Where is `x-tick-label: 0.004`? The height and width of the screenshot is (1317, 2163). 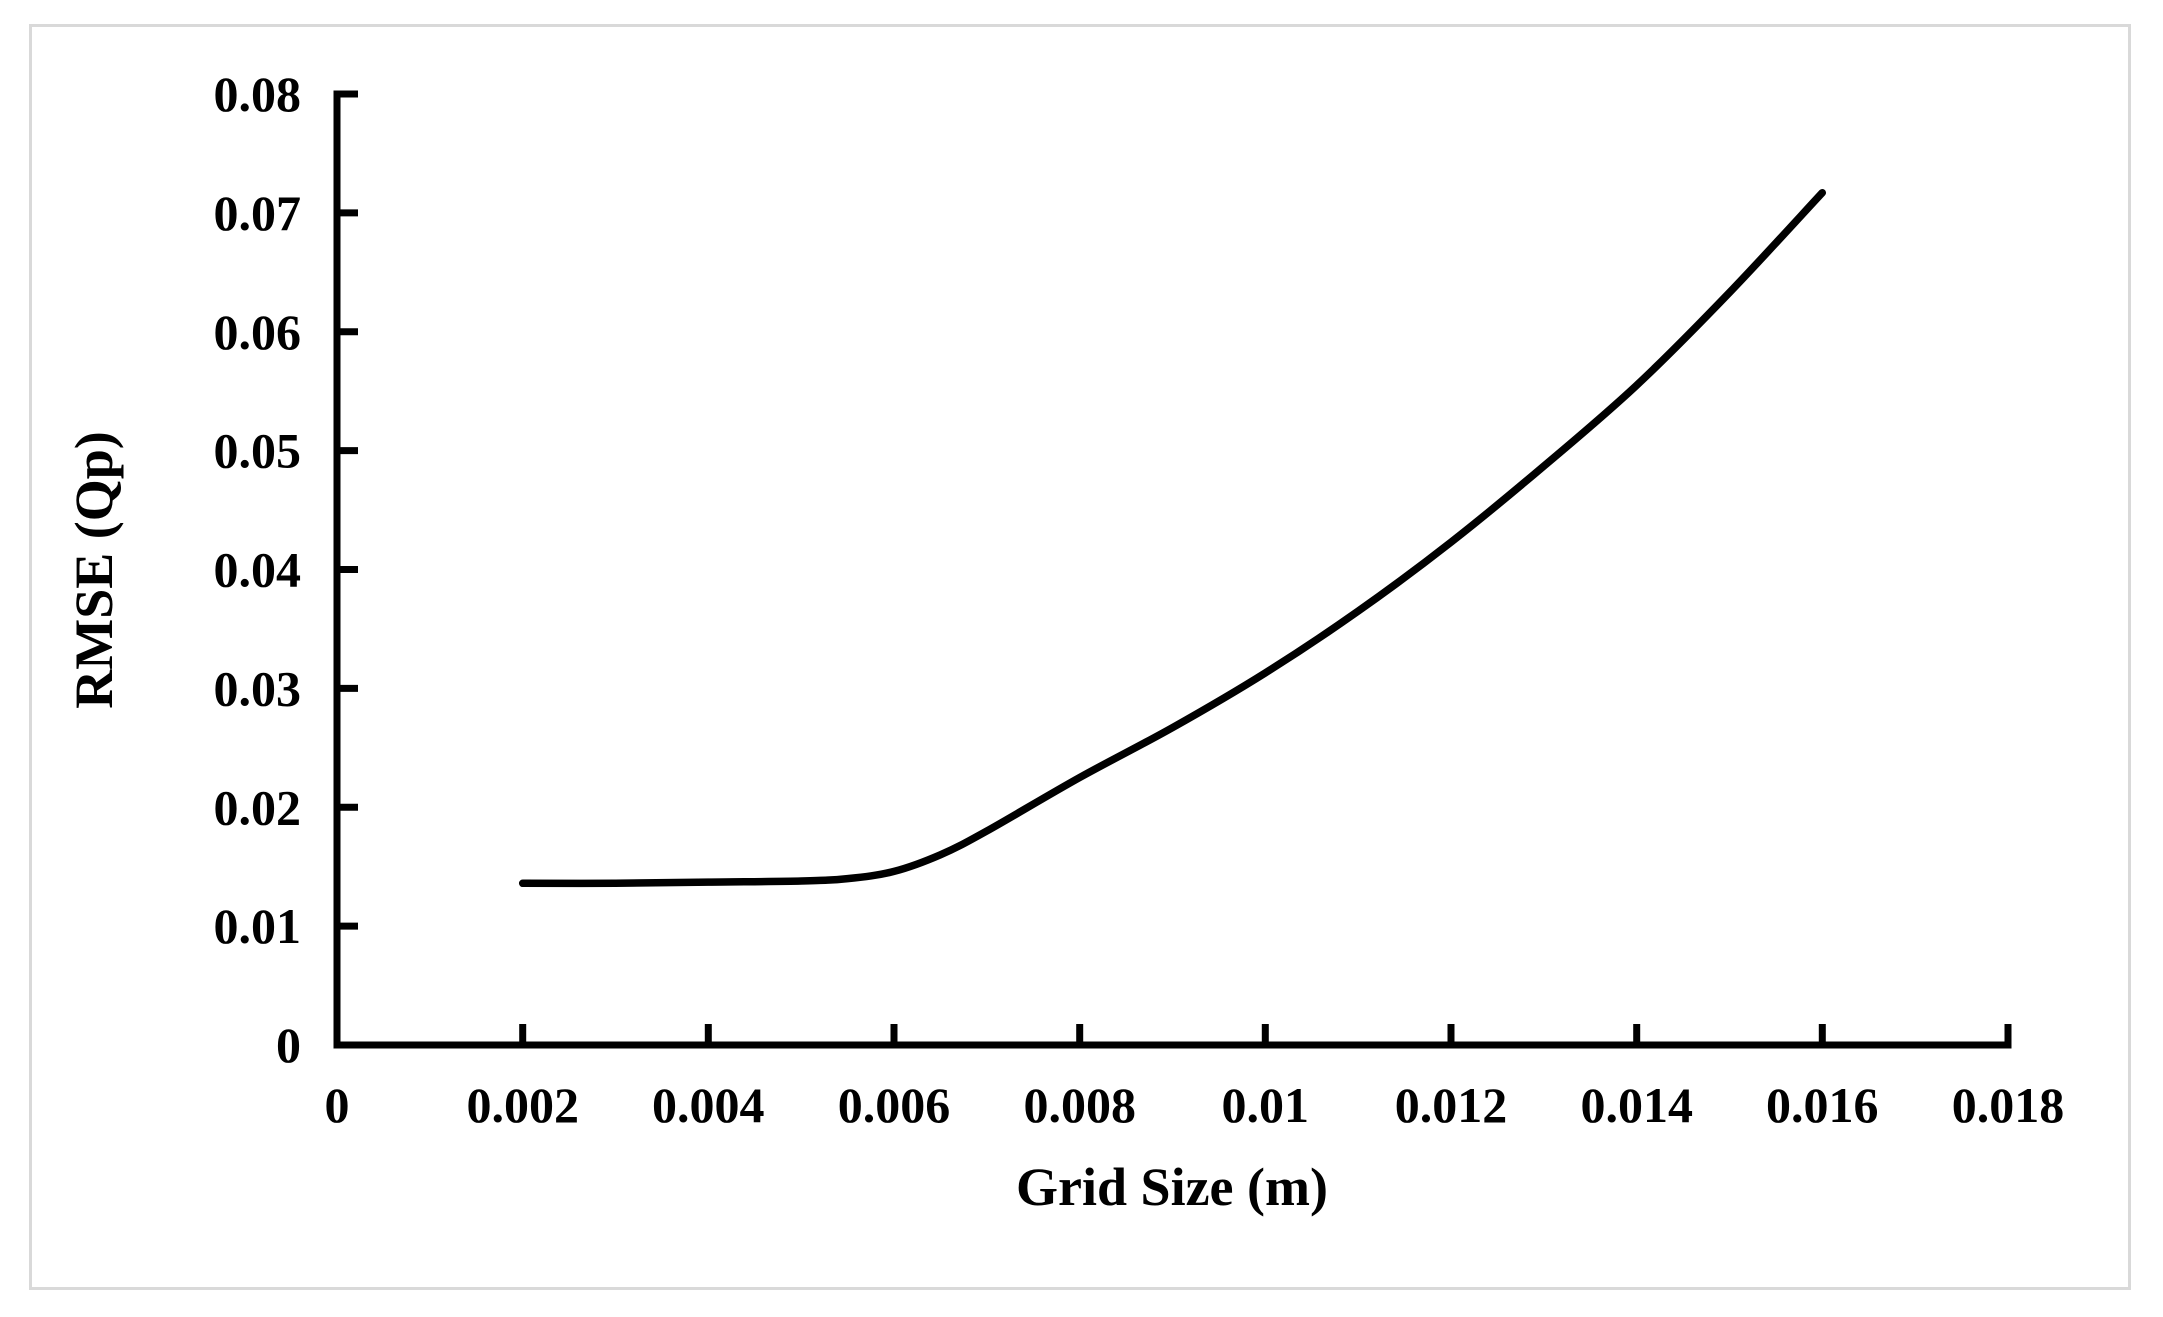
x-tick-label: 0.004 is located at coordinates (708, 1105).